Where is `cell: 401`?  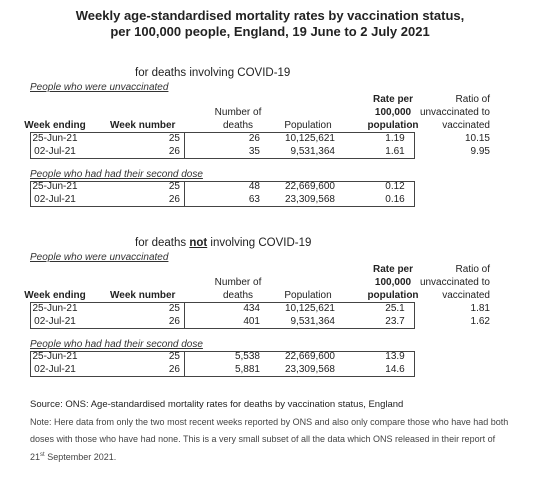 cell: 401 is located at coordinates (251, 321).